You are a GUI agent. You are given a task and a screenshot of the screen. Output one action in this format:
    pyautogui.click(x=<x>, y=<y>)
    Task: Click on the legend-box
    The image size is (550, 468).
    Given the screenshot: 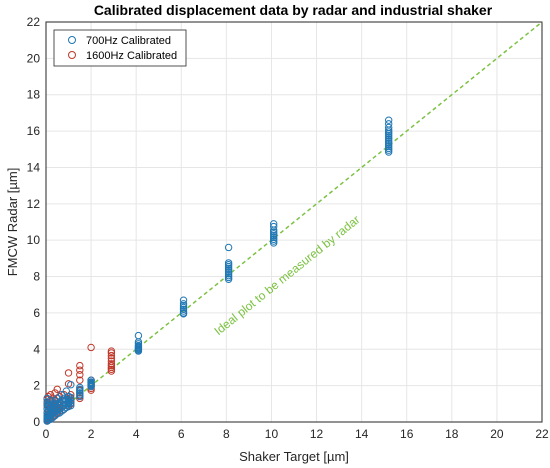 What is the action you would take?
    pyautogui.click(x=120, y=48)
    